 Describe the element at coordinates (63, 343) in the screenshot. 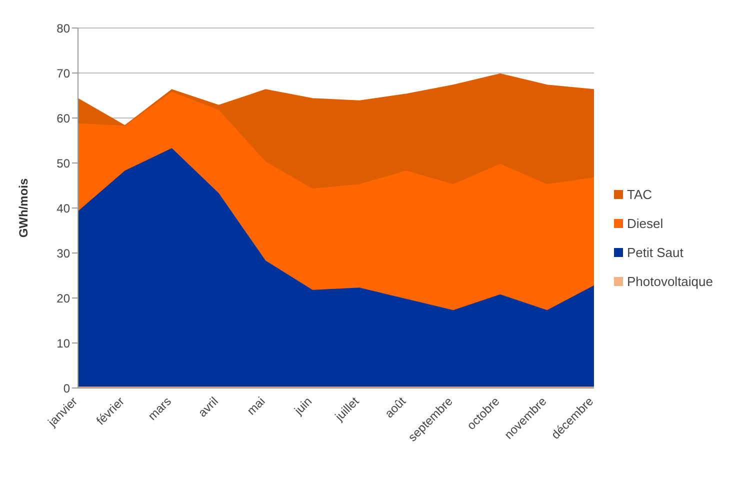

I see `y-tick-label: 10` at that location.